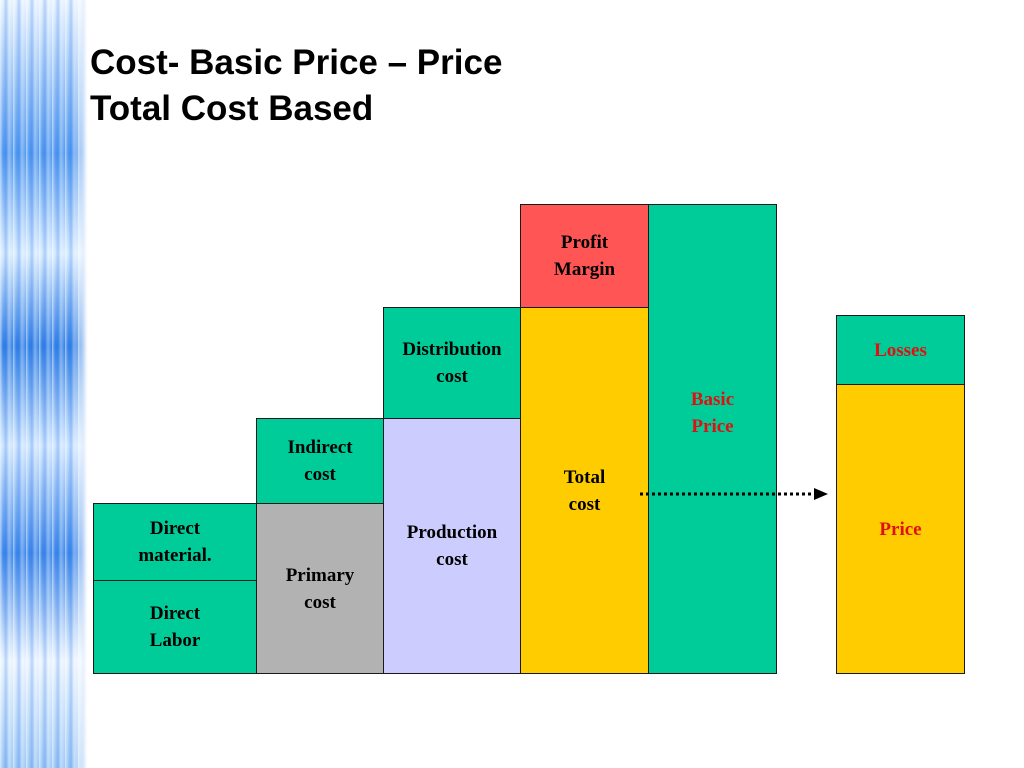 This screenshot has height=768, width=1024. Describe the element at coordinates (320, 461) in the screenshot. I see `indirect-cost-box: Indirect cost` at that location.